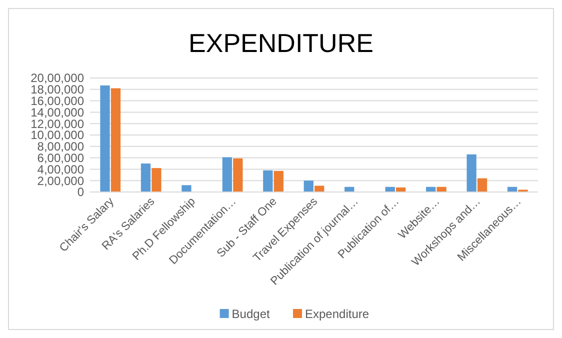 The height and width of the screenshot is (338, 562). I want to click on y-tick-label: 0, so click(80, 192).